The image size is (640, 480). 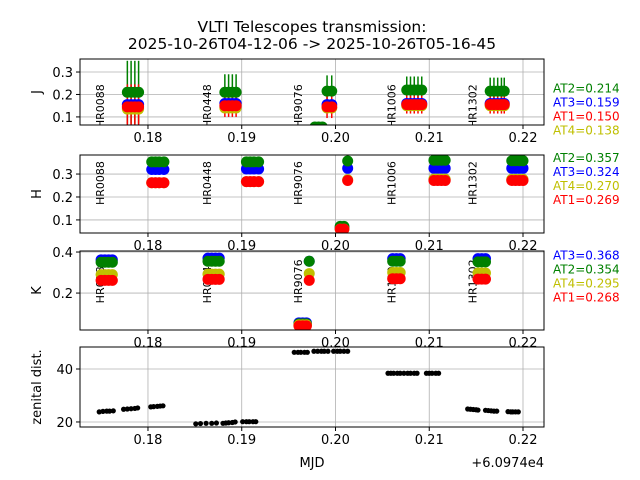 What do you see at coordinates (586, 270) in the screenshot?
I see `legend-AT2: AT2=0.354` at bounding box center [586, 270].